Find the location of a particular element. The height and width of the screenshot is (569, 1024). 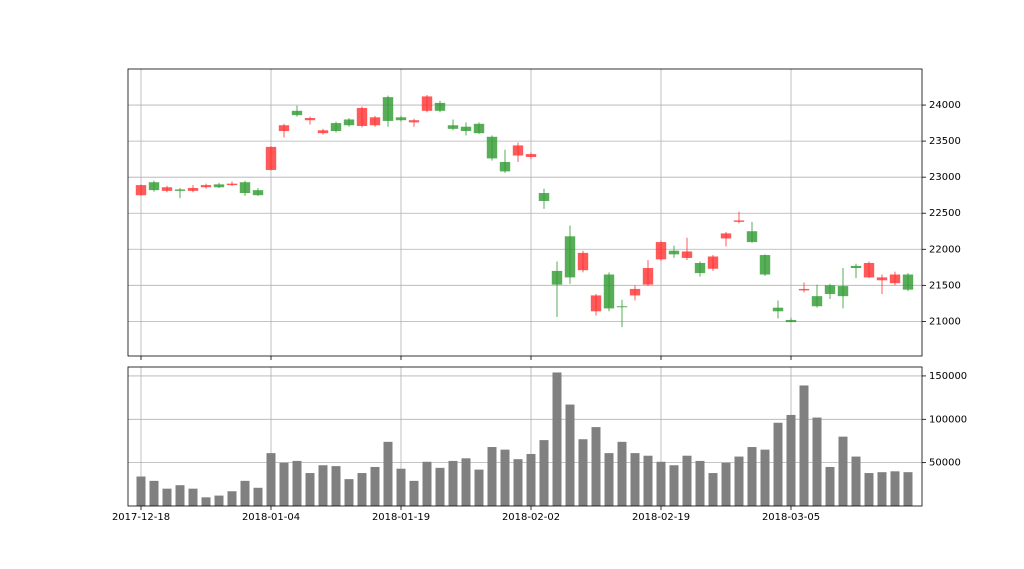

x-tick-label: 2017-12-18 is located at coordinates (141, 517).